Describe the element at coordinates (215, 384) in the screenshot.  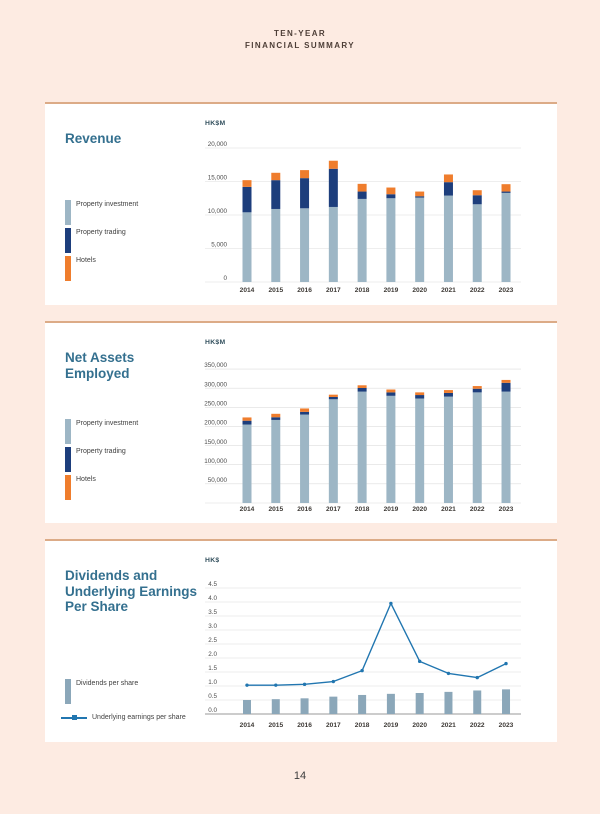
I see `y-tick-label: 300,000` at that location.